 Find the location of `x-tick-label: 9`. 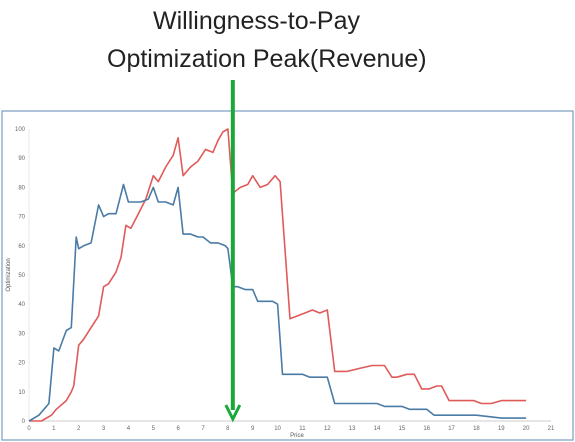

x-tick-label: 9 is located at coordinates (253, 429).